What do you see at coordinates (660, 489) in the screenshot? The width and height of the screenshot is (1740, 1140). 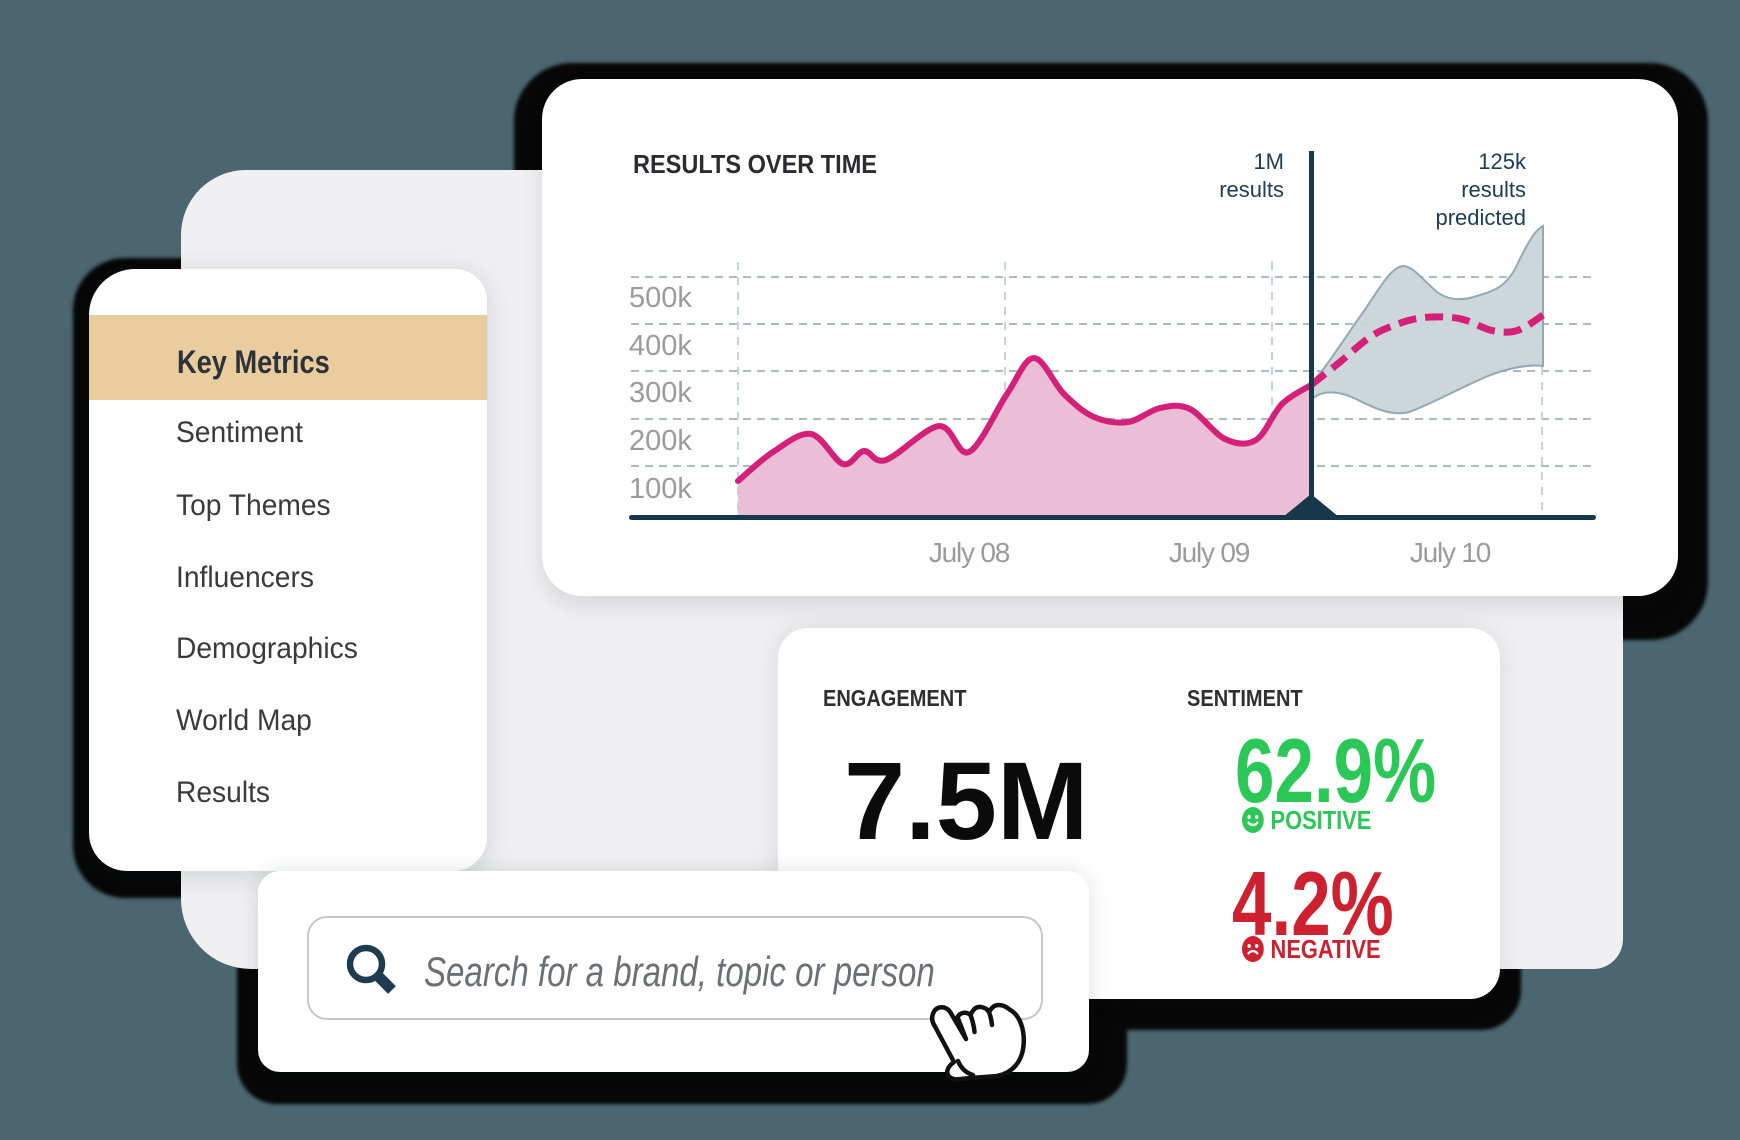 I see `svg-text: 100k` at bounding box center [660, 489].